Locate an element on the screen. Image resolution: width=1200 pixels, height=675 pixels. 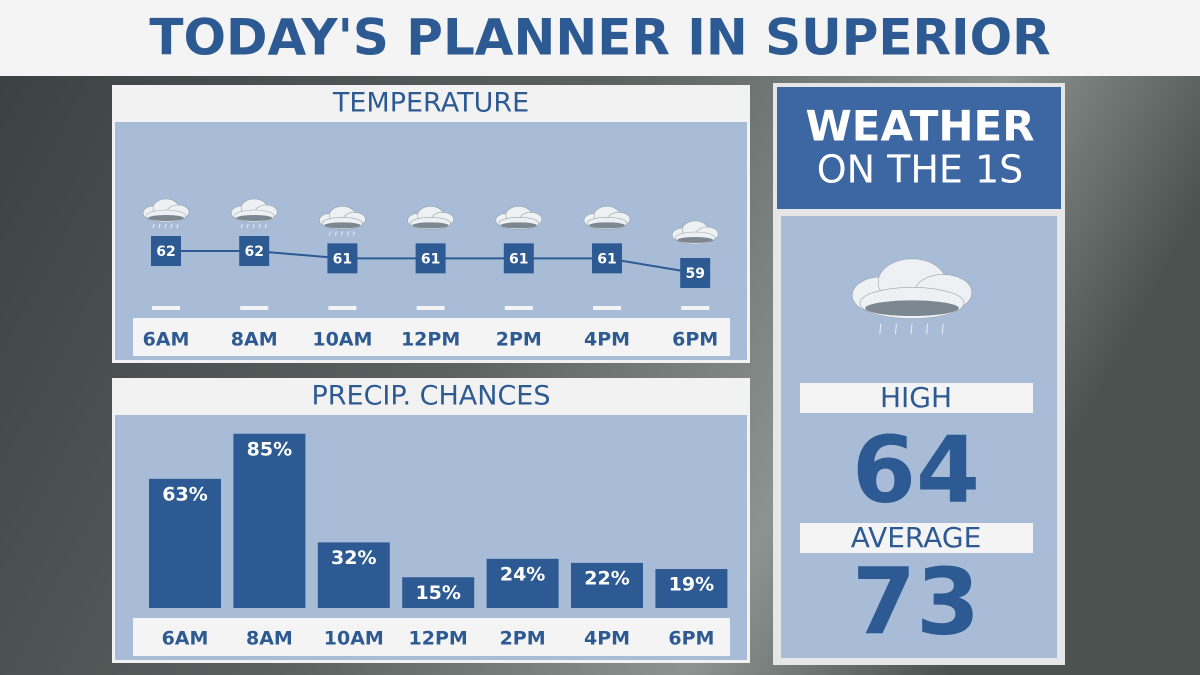
logo-bottom: ON THE 1S is located at coordinates (920, 170).